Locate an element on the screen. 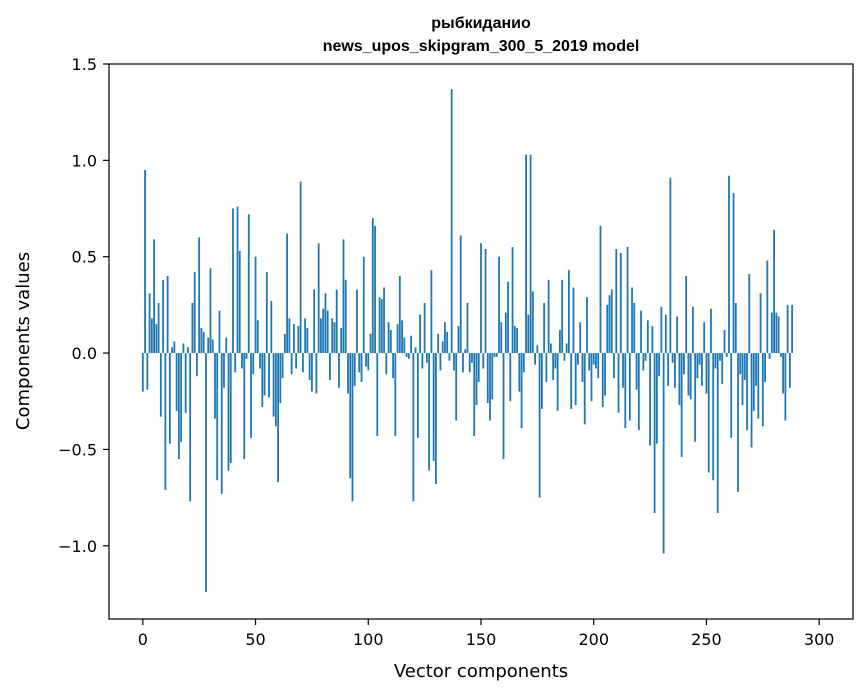 The image size is (867, 696). y-axis-ticks: −1.0 −0.5 0.0 0.5 1.0 1.5 is located at coordinates (83, 305).